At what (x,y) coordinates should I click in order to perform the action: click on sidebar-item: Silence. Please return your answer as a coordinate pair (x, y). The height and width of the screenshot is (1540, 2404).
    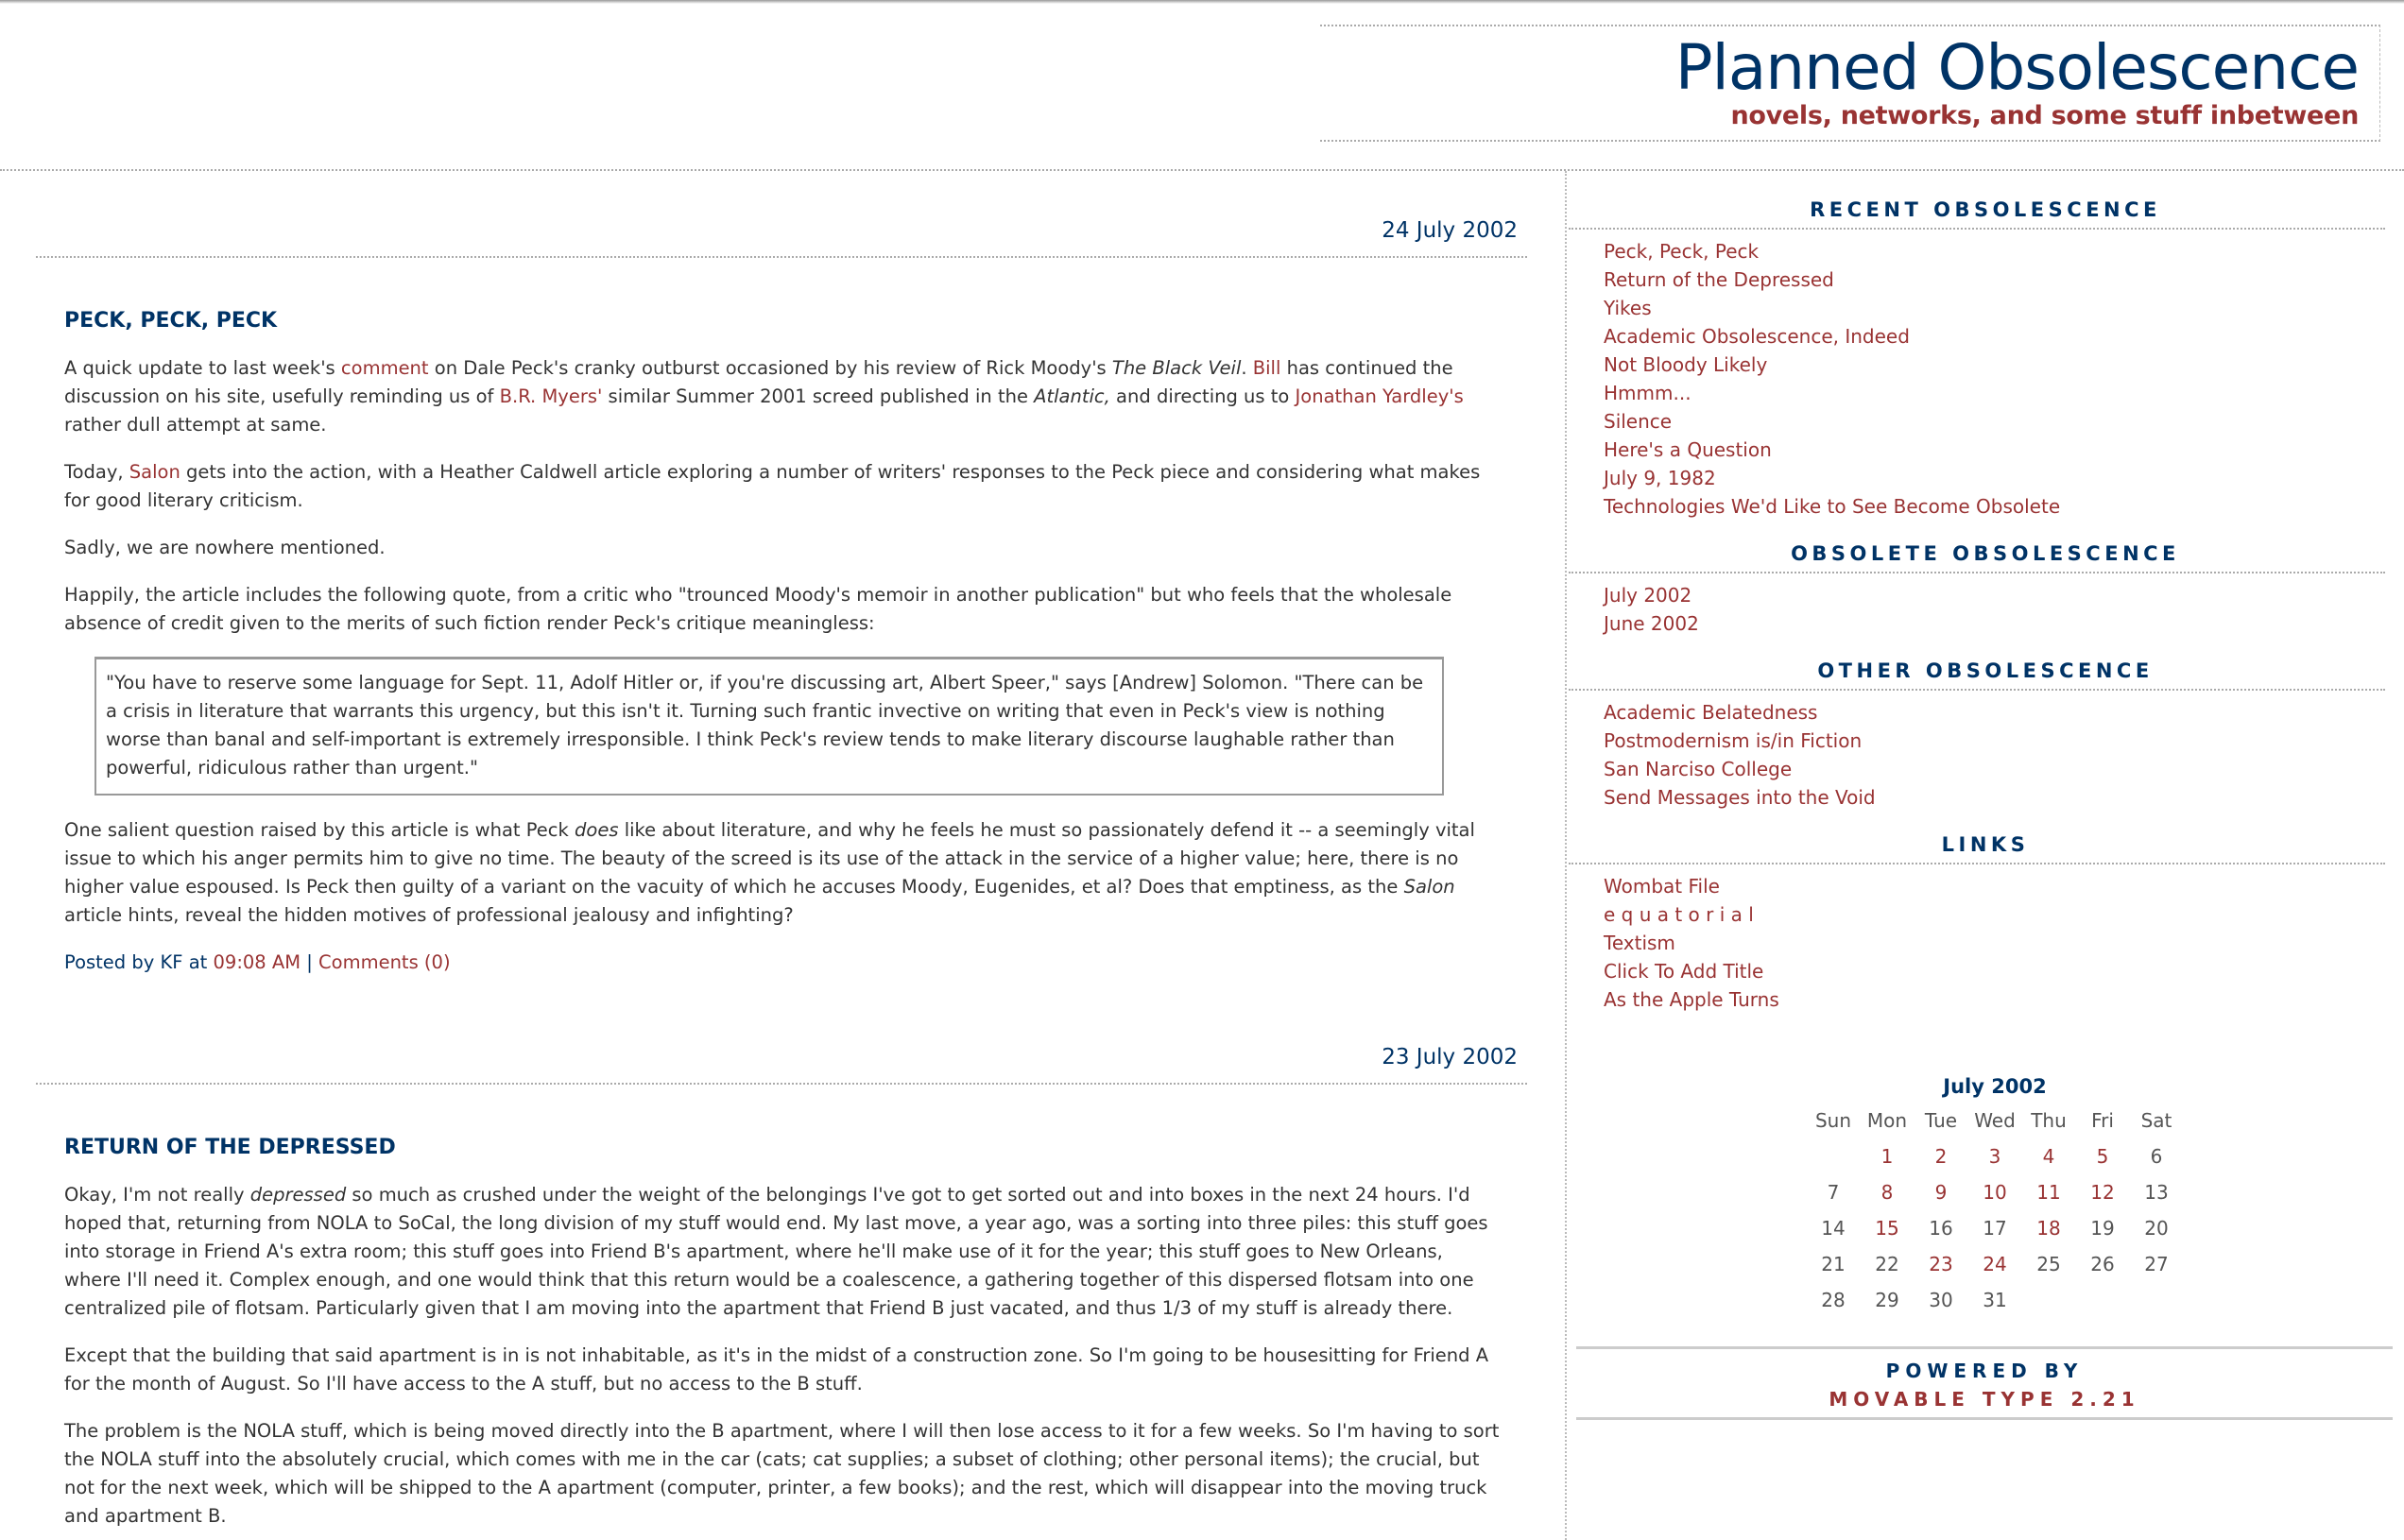
    Looking at the image, I should click on (2004, 422).